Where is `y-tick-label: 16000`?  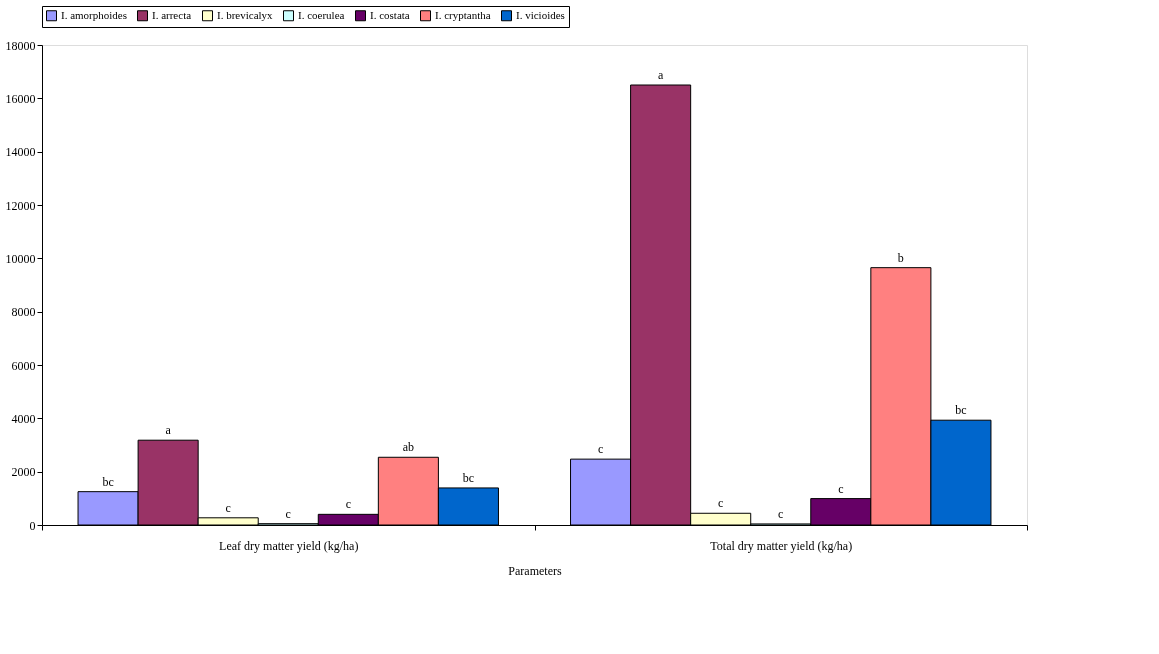 y-tick-label: 16000 is located at coordinates (20, 98).